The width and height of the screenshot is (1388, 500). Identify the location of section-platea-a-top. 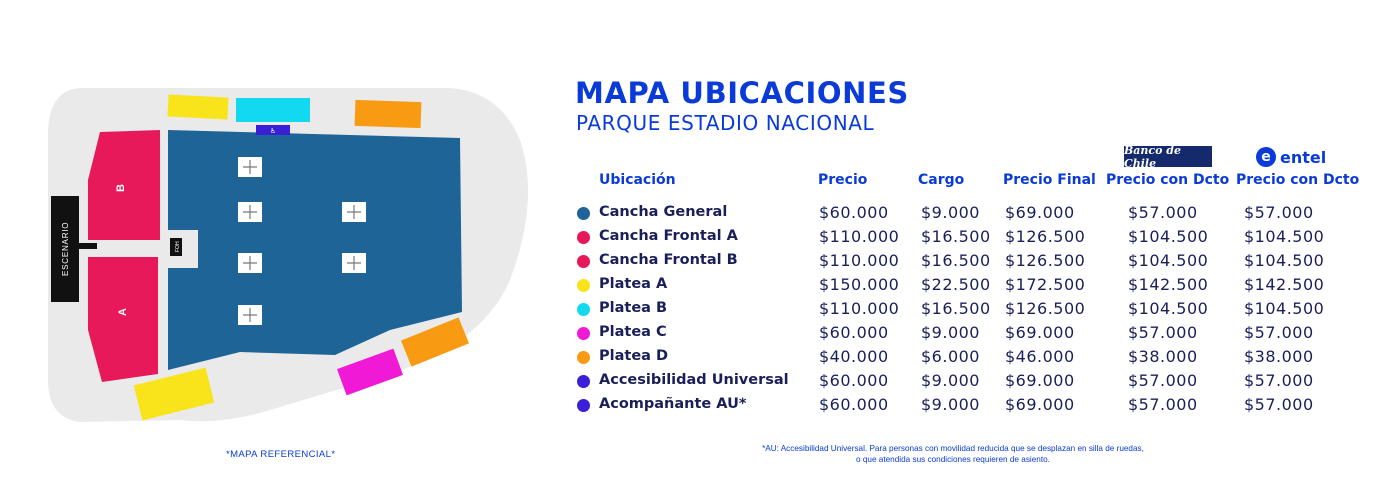
(198, 107).